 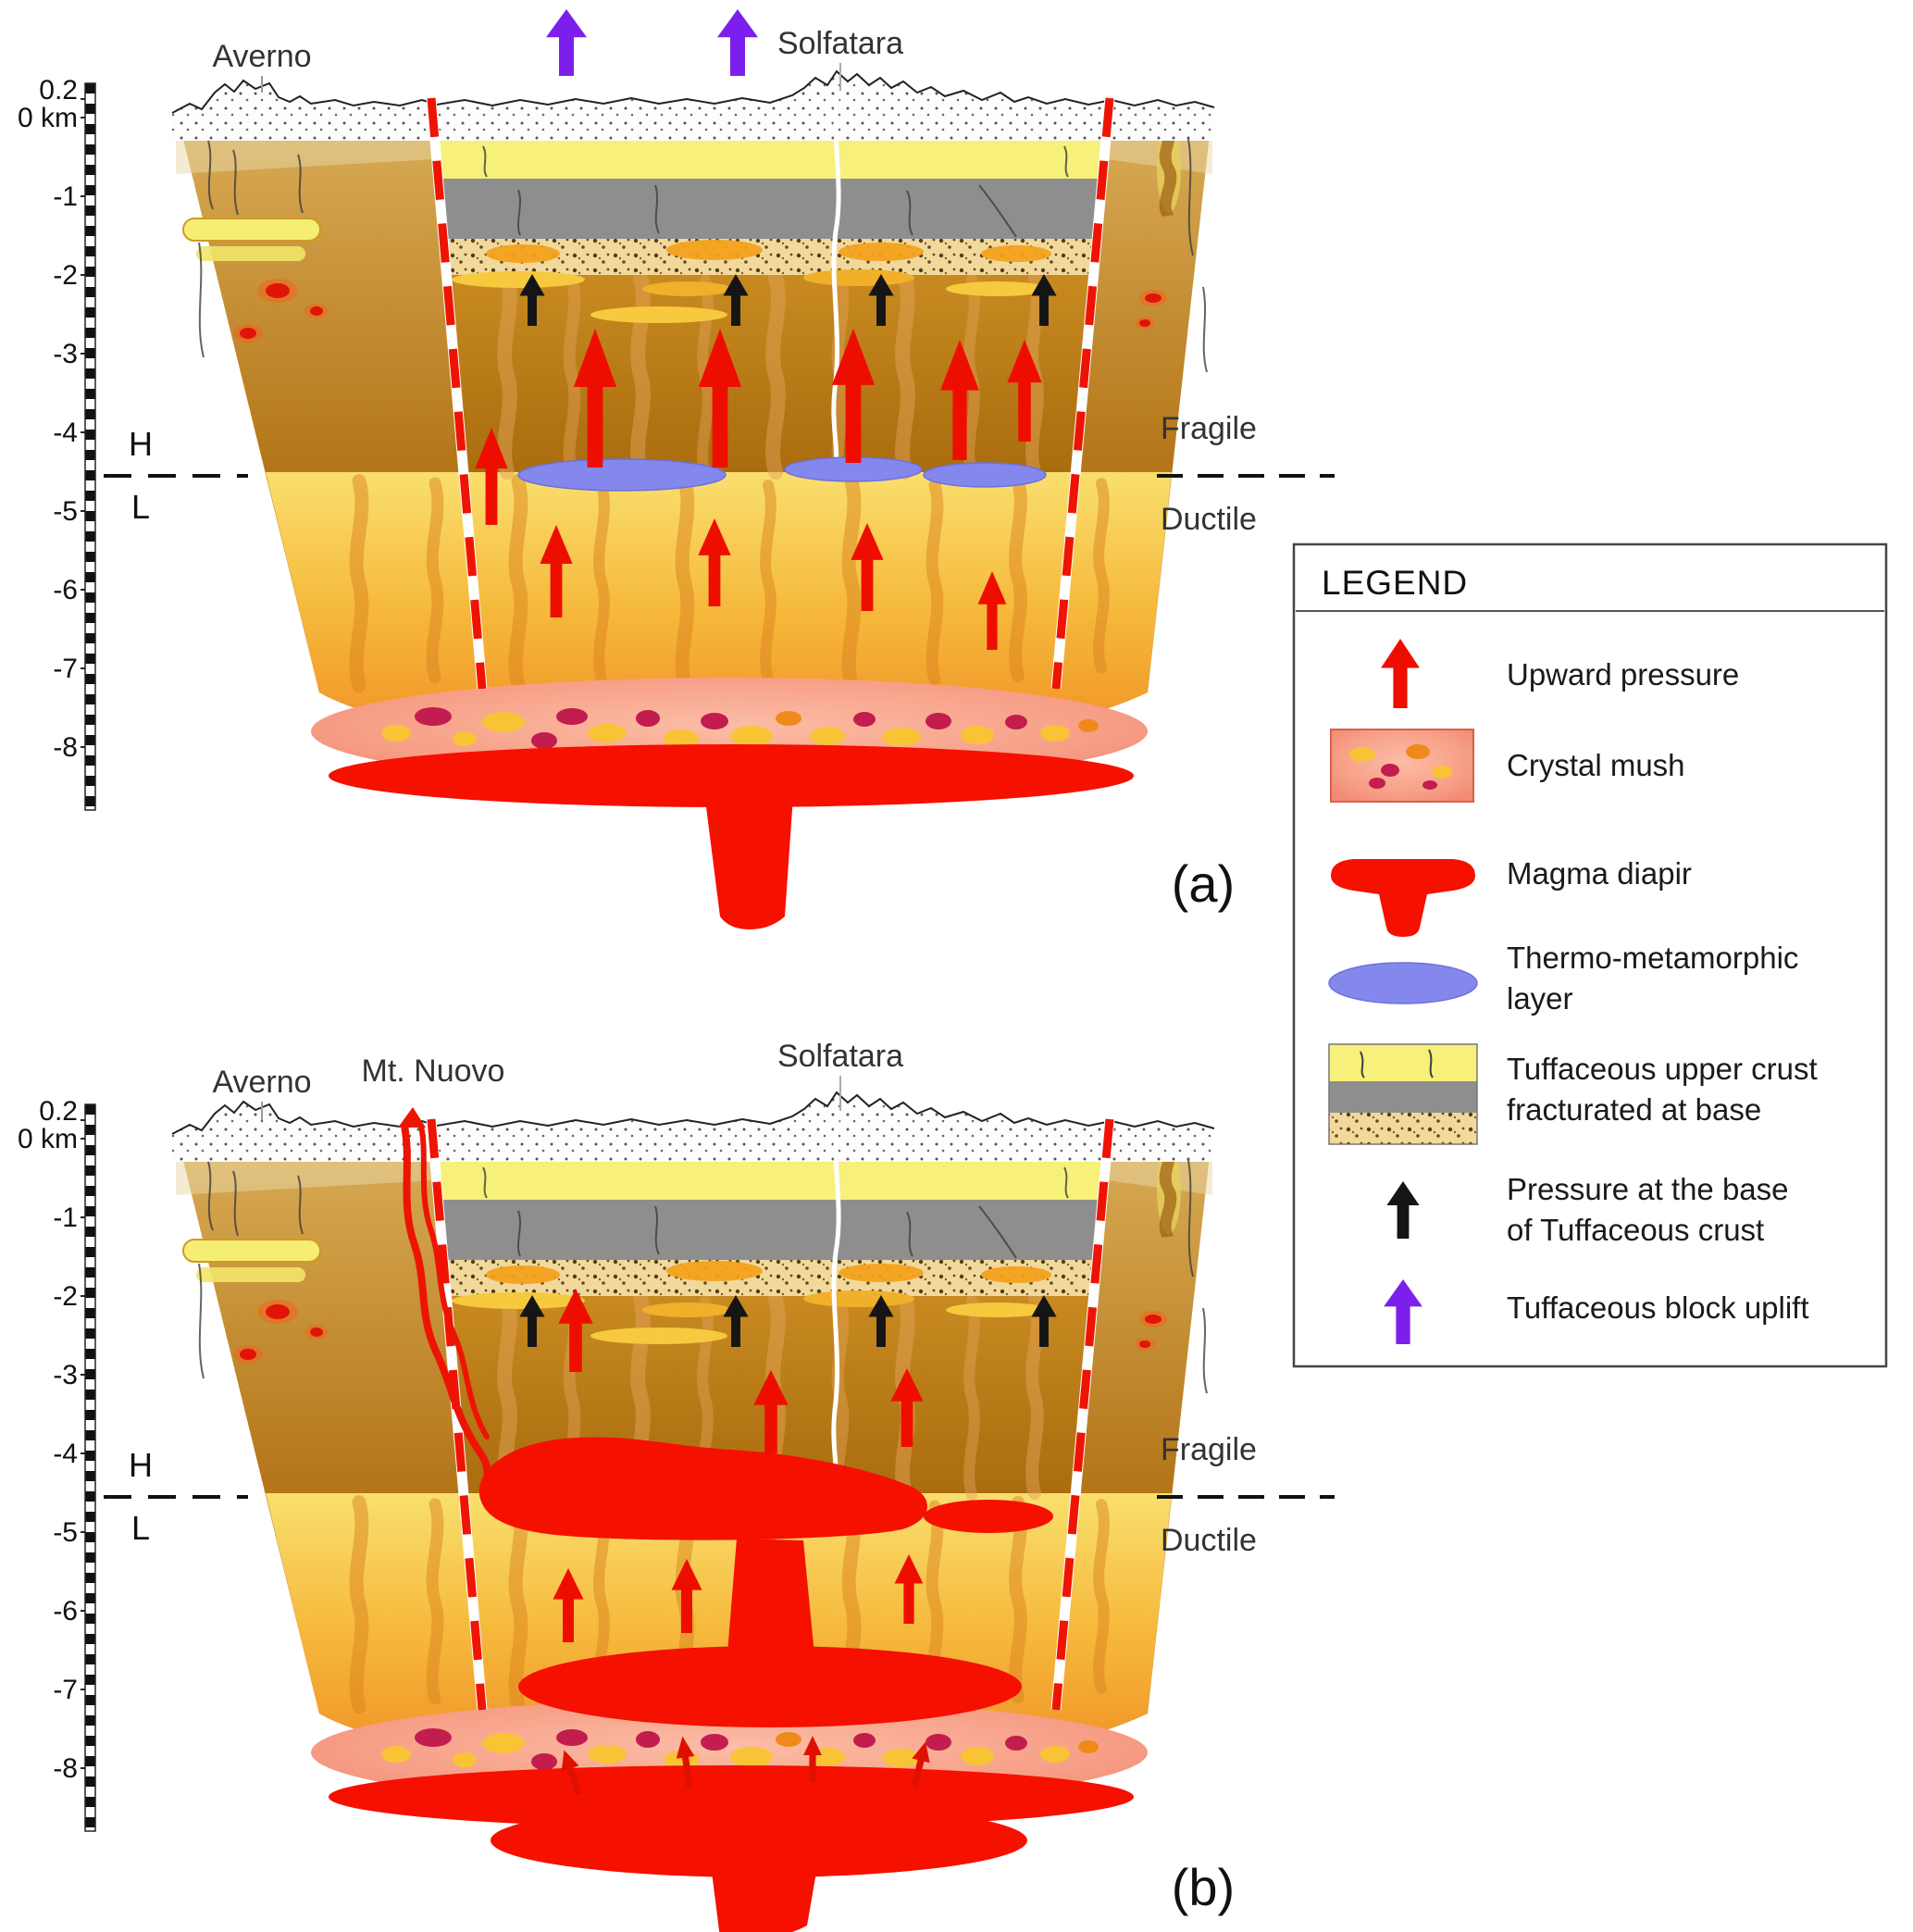 What do you see at coordinates (1402, 766) in the screenshot?
I see `crystal-mush-icon` at bounding box center [1402, 766].